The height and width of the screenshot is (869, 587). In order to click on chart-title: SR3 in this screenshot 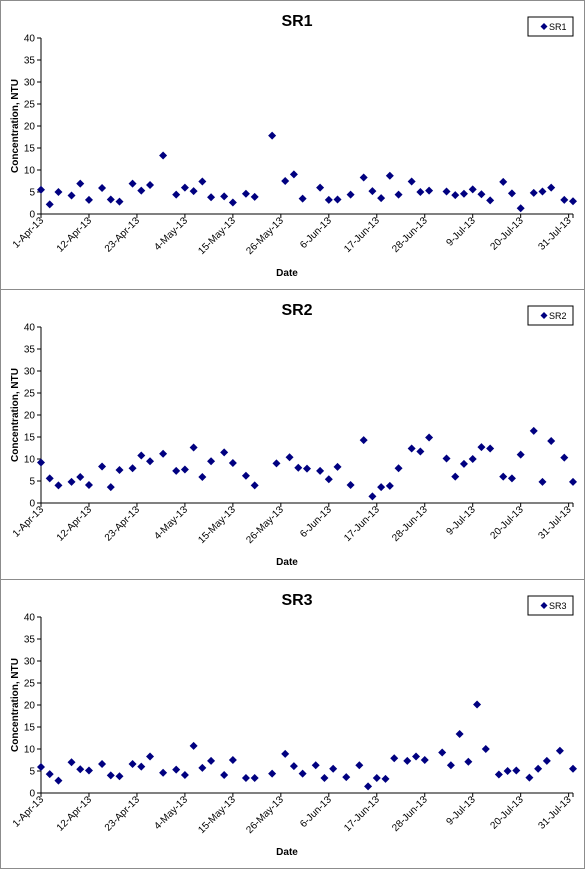, I will do `click(296, 600)`.